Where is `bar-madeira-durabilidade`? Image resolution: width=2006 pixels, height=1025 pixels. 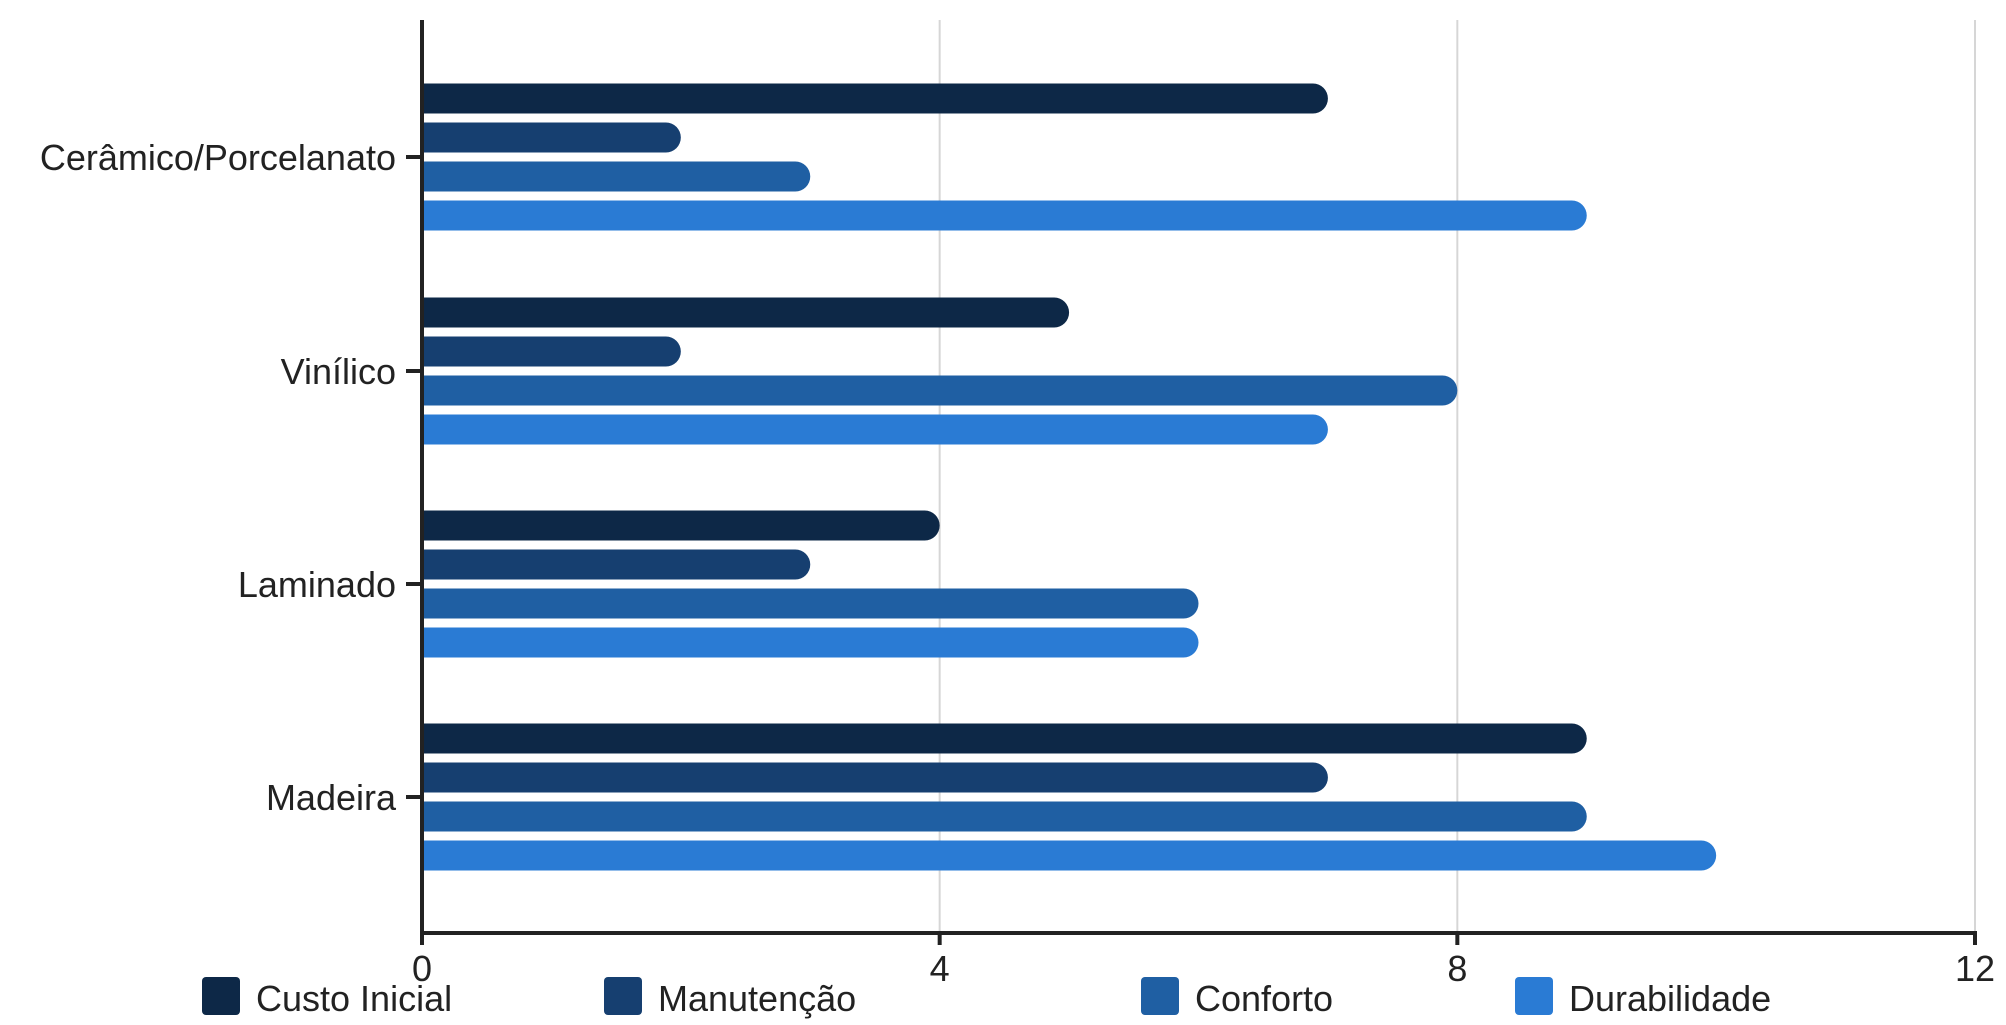
bar-madeira-durabilidade is located at coordinates (1069, 855).